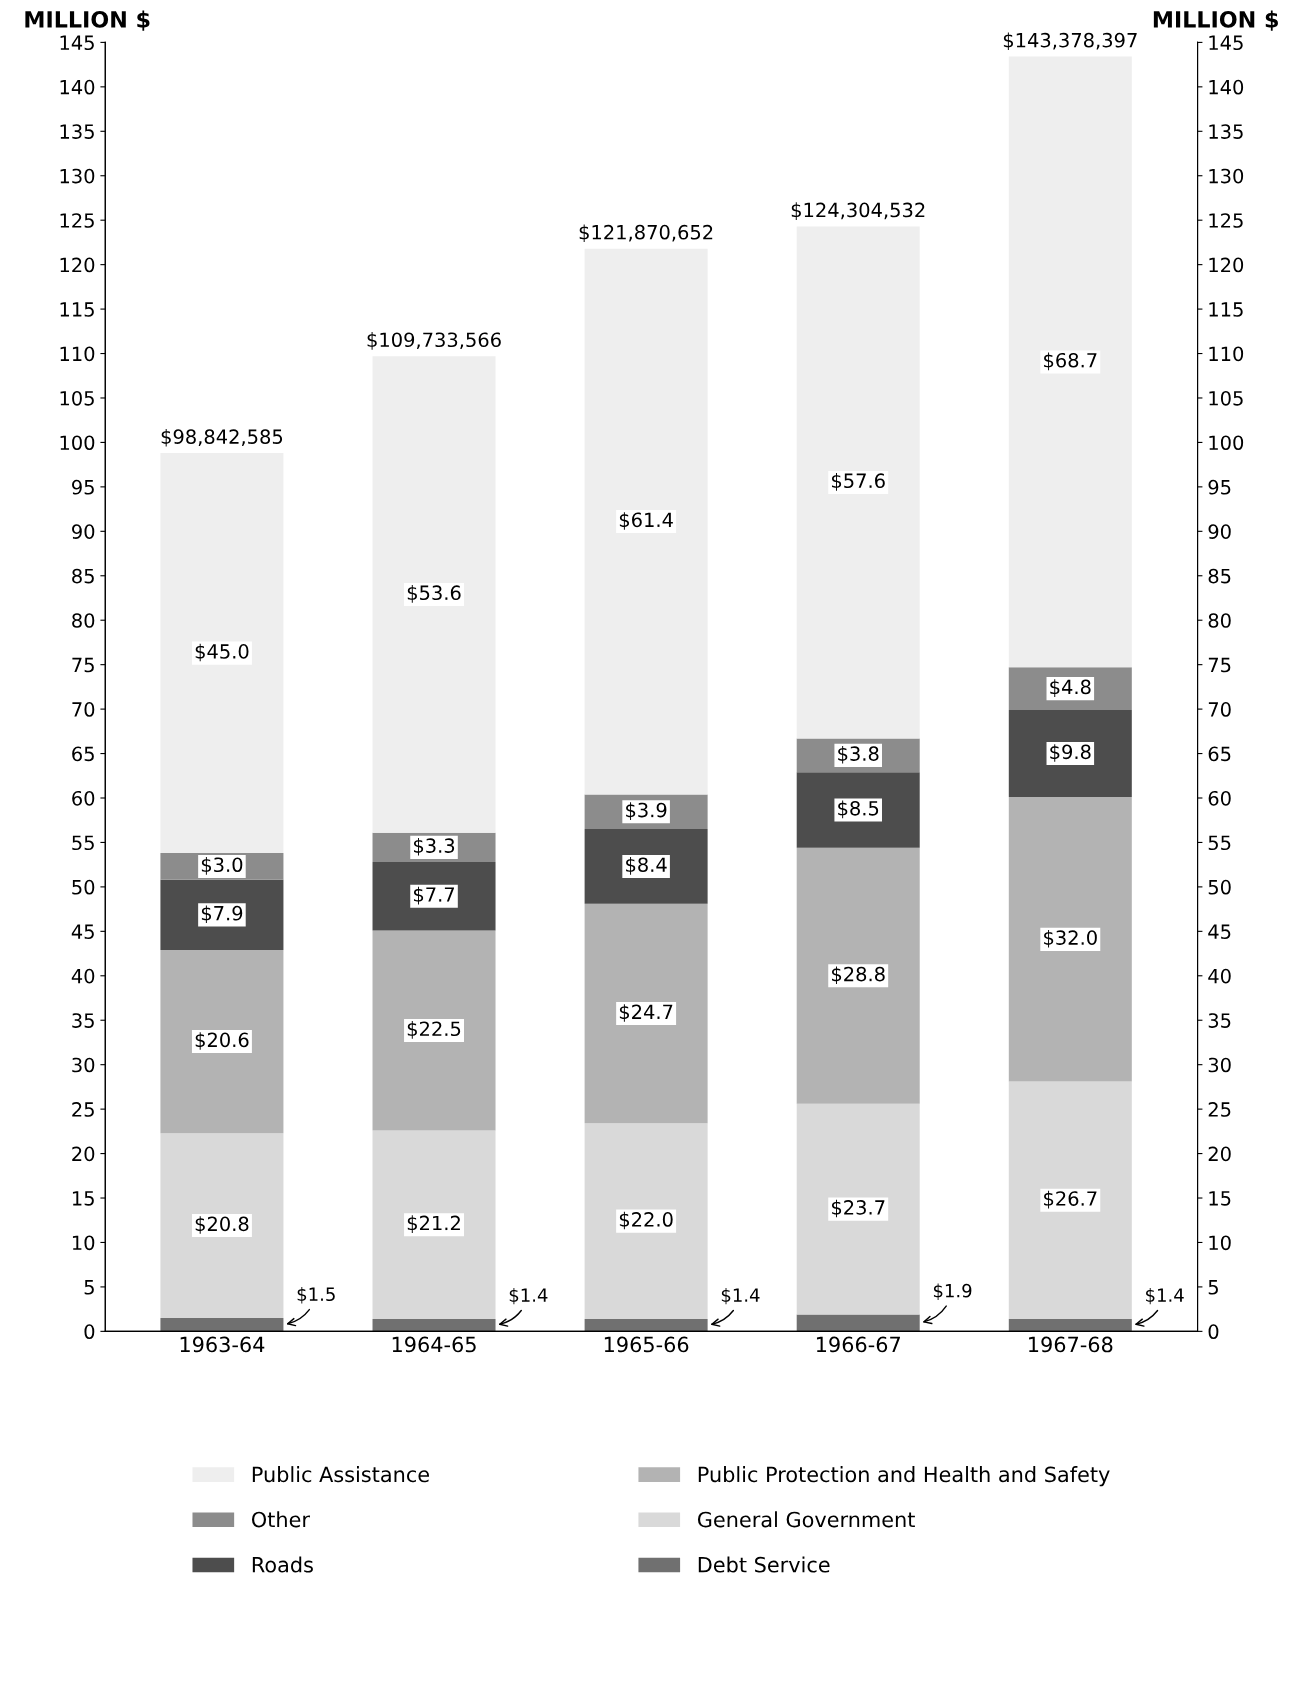 This screenshot has height=1696, width=1316. Describe the element at coordinates (77, 265) in the screenshot. I see `y-tick-label: 120` at that location.